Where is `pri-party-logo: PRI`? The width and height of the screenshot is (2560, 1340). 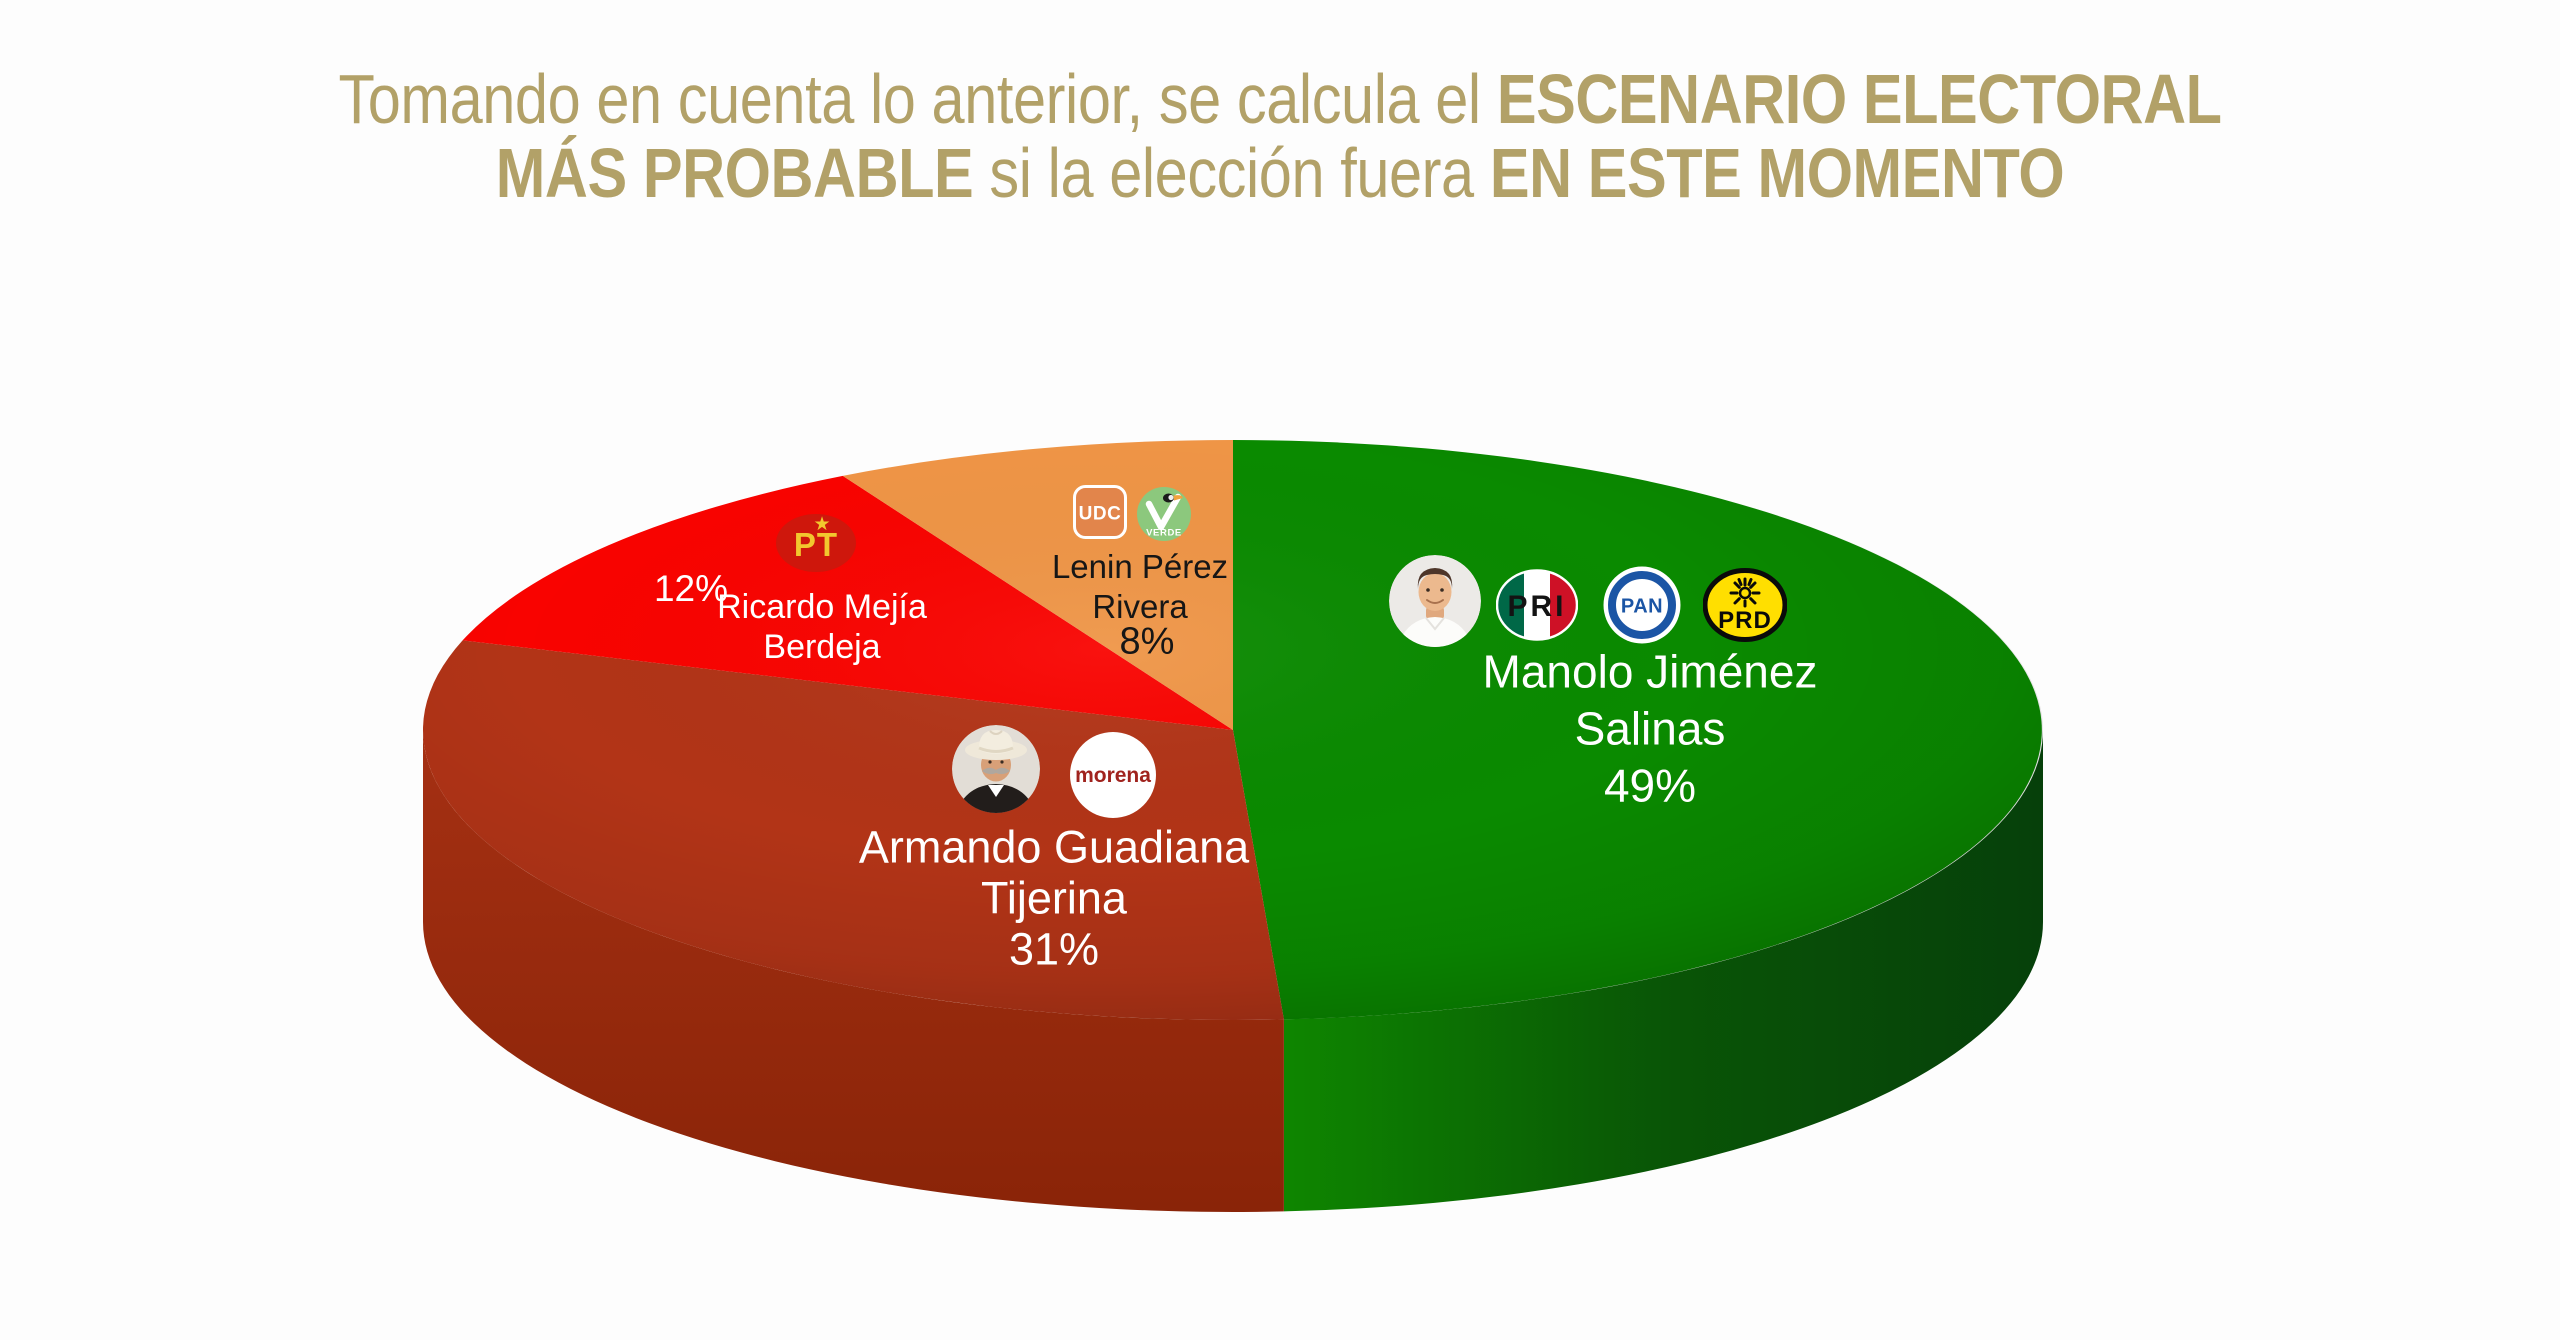
pri-party-logo: PRI is located at coordinates (1537, 605).